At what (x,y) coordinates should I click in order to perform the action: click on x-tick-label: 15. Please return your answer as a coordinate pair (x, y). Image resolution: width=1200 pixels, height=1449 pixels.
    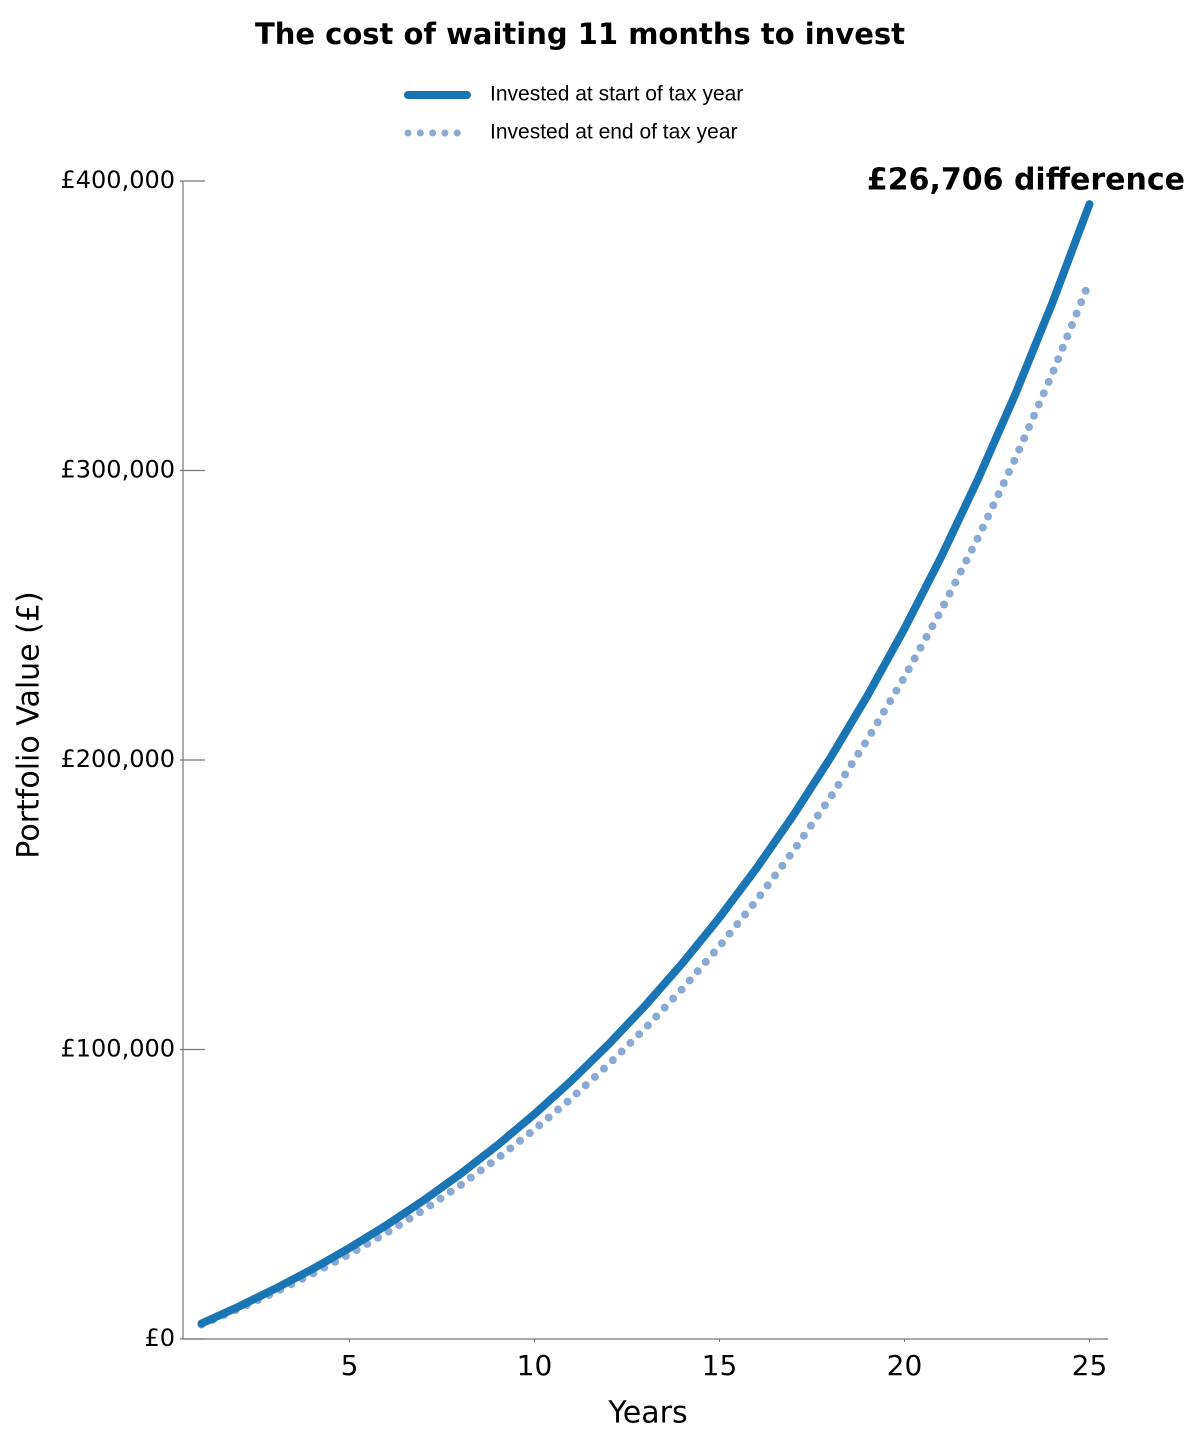
    Looking at the image, I should click on (720, 1365).